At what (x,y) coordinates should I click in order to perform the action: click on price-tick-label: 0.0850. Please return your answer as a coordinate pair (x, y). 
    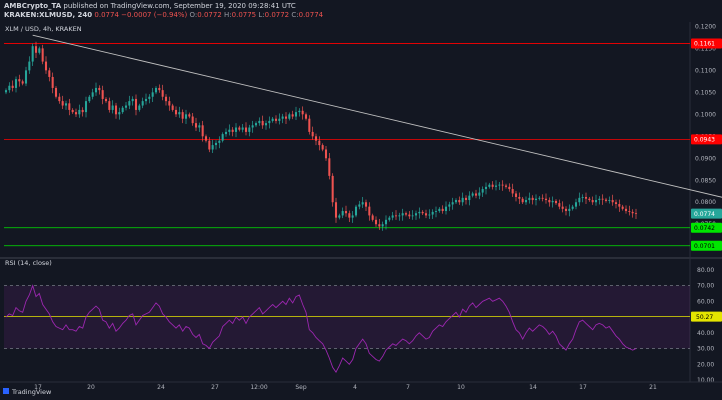
    Looking at the image, I should click on (705, 180).